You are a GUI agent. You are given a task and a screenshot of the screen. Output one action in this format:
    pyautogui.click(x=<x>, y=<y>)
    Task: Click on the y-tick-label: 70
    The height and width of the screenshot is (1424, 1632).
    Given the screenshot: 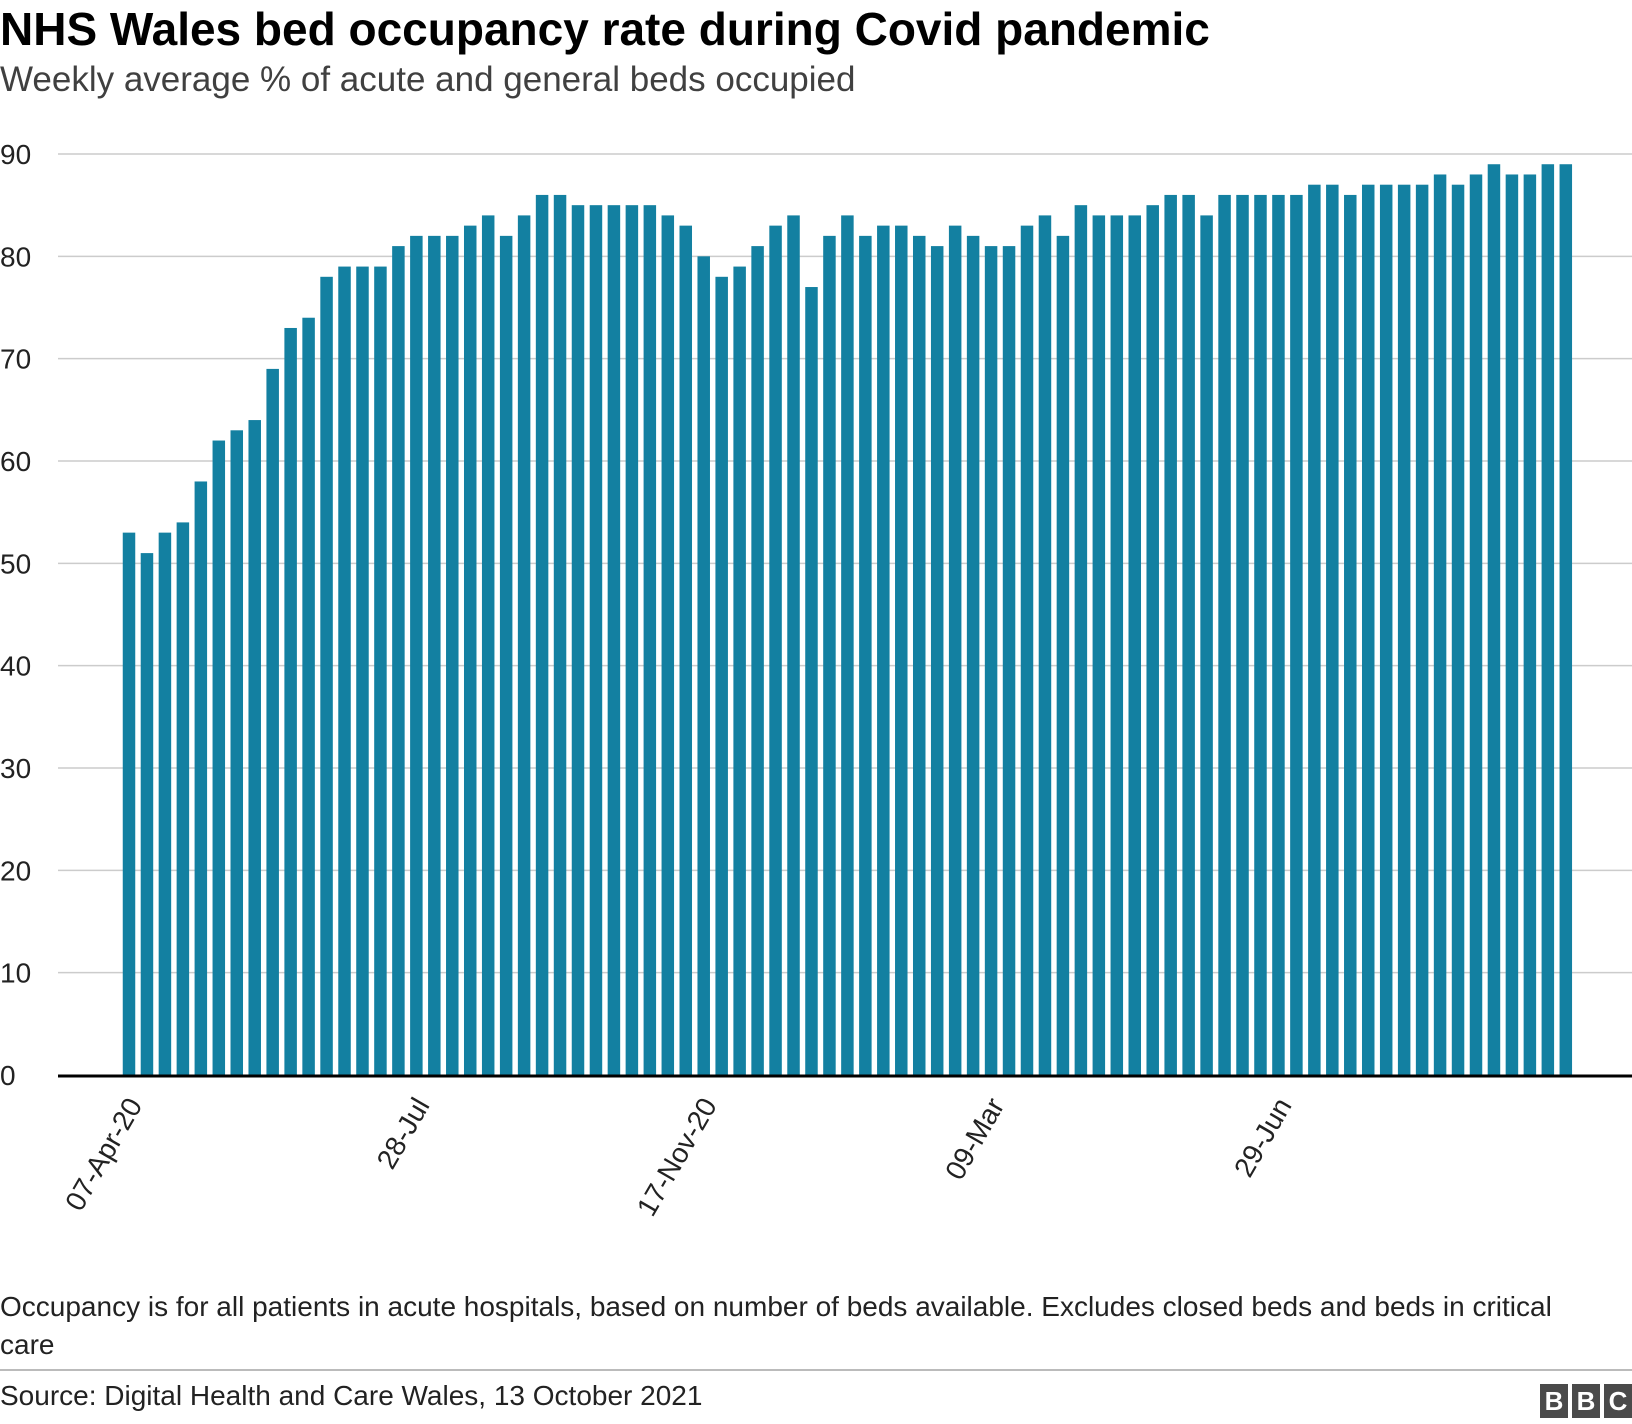 What is the action you would take?
    pyautogui.click(x=15, y=359)
    